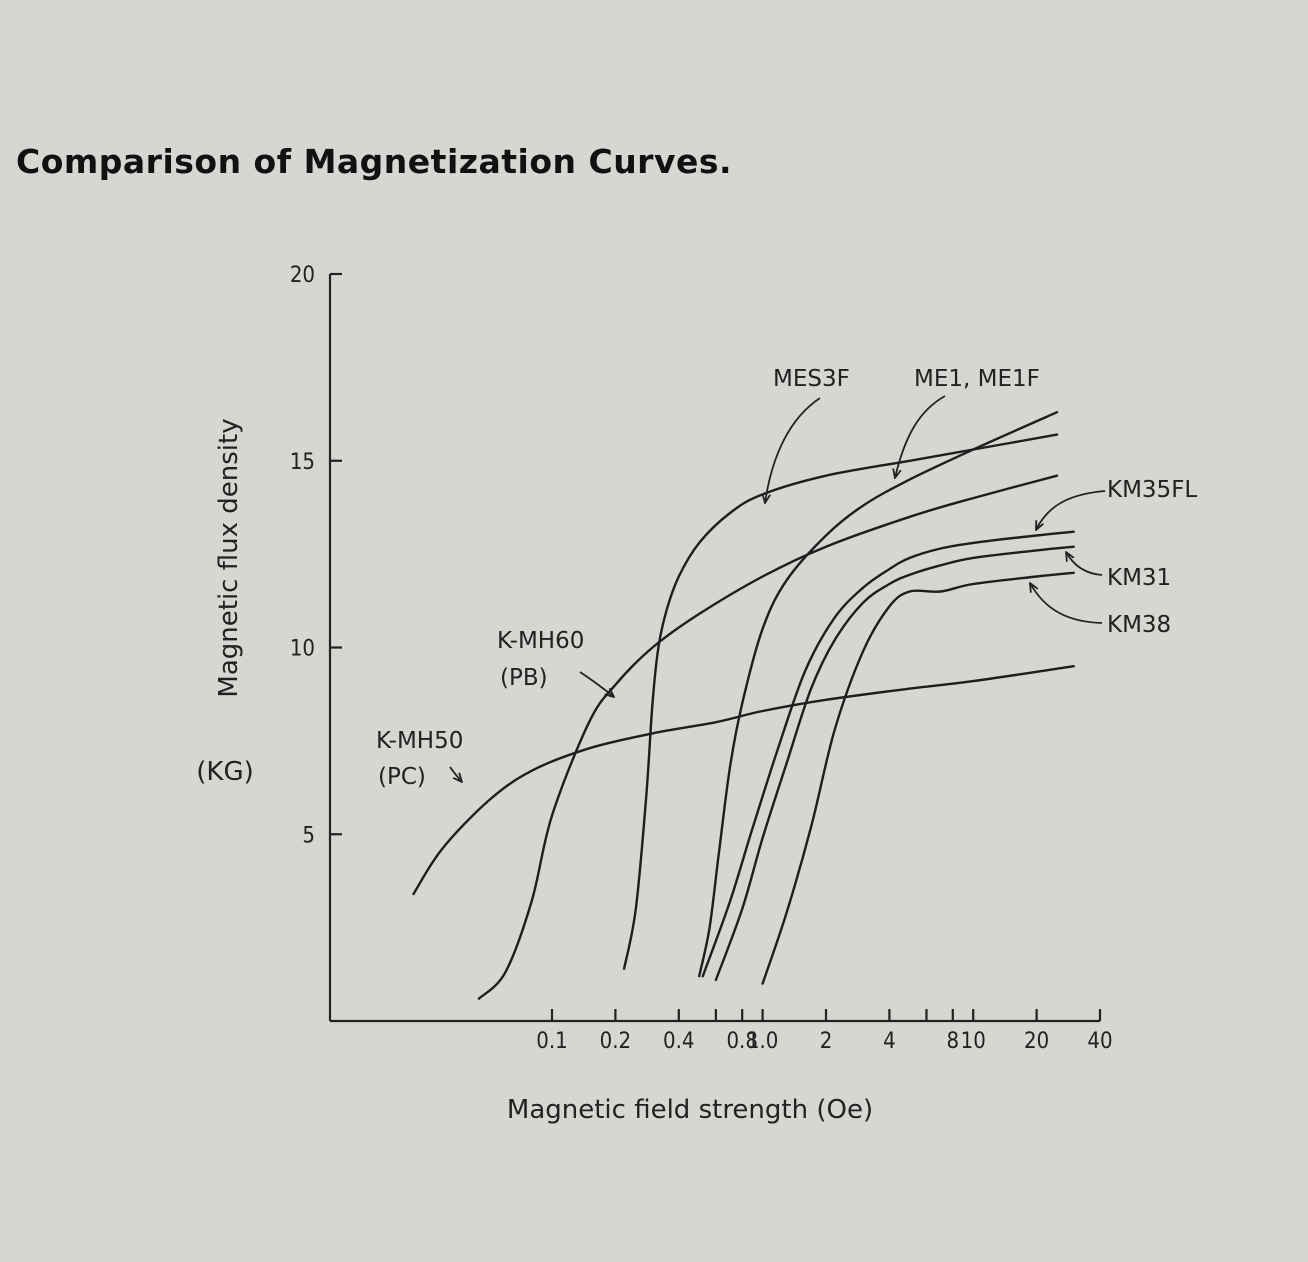 Image resolution: width=1308 pixels, height=1262 pixels. I want to click on y-axis-title: Magnetic flux density, so click(229, 557).